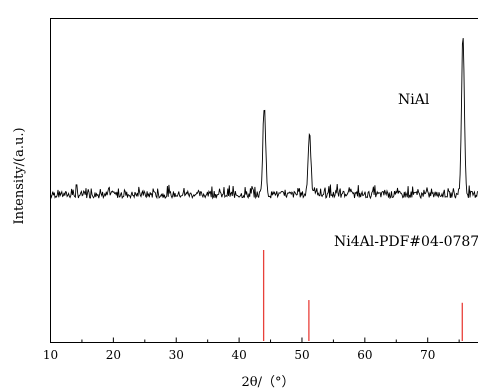 The height and width of the screenshot is (390, 478). I want to click on reference-label: Ni4Al-PDF#04-0787, so click(406, 242).